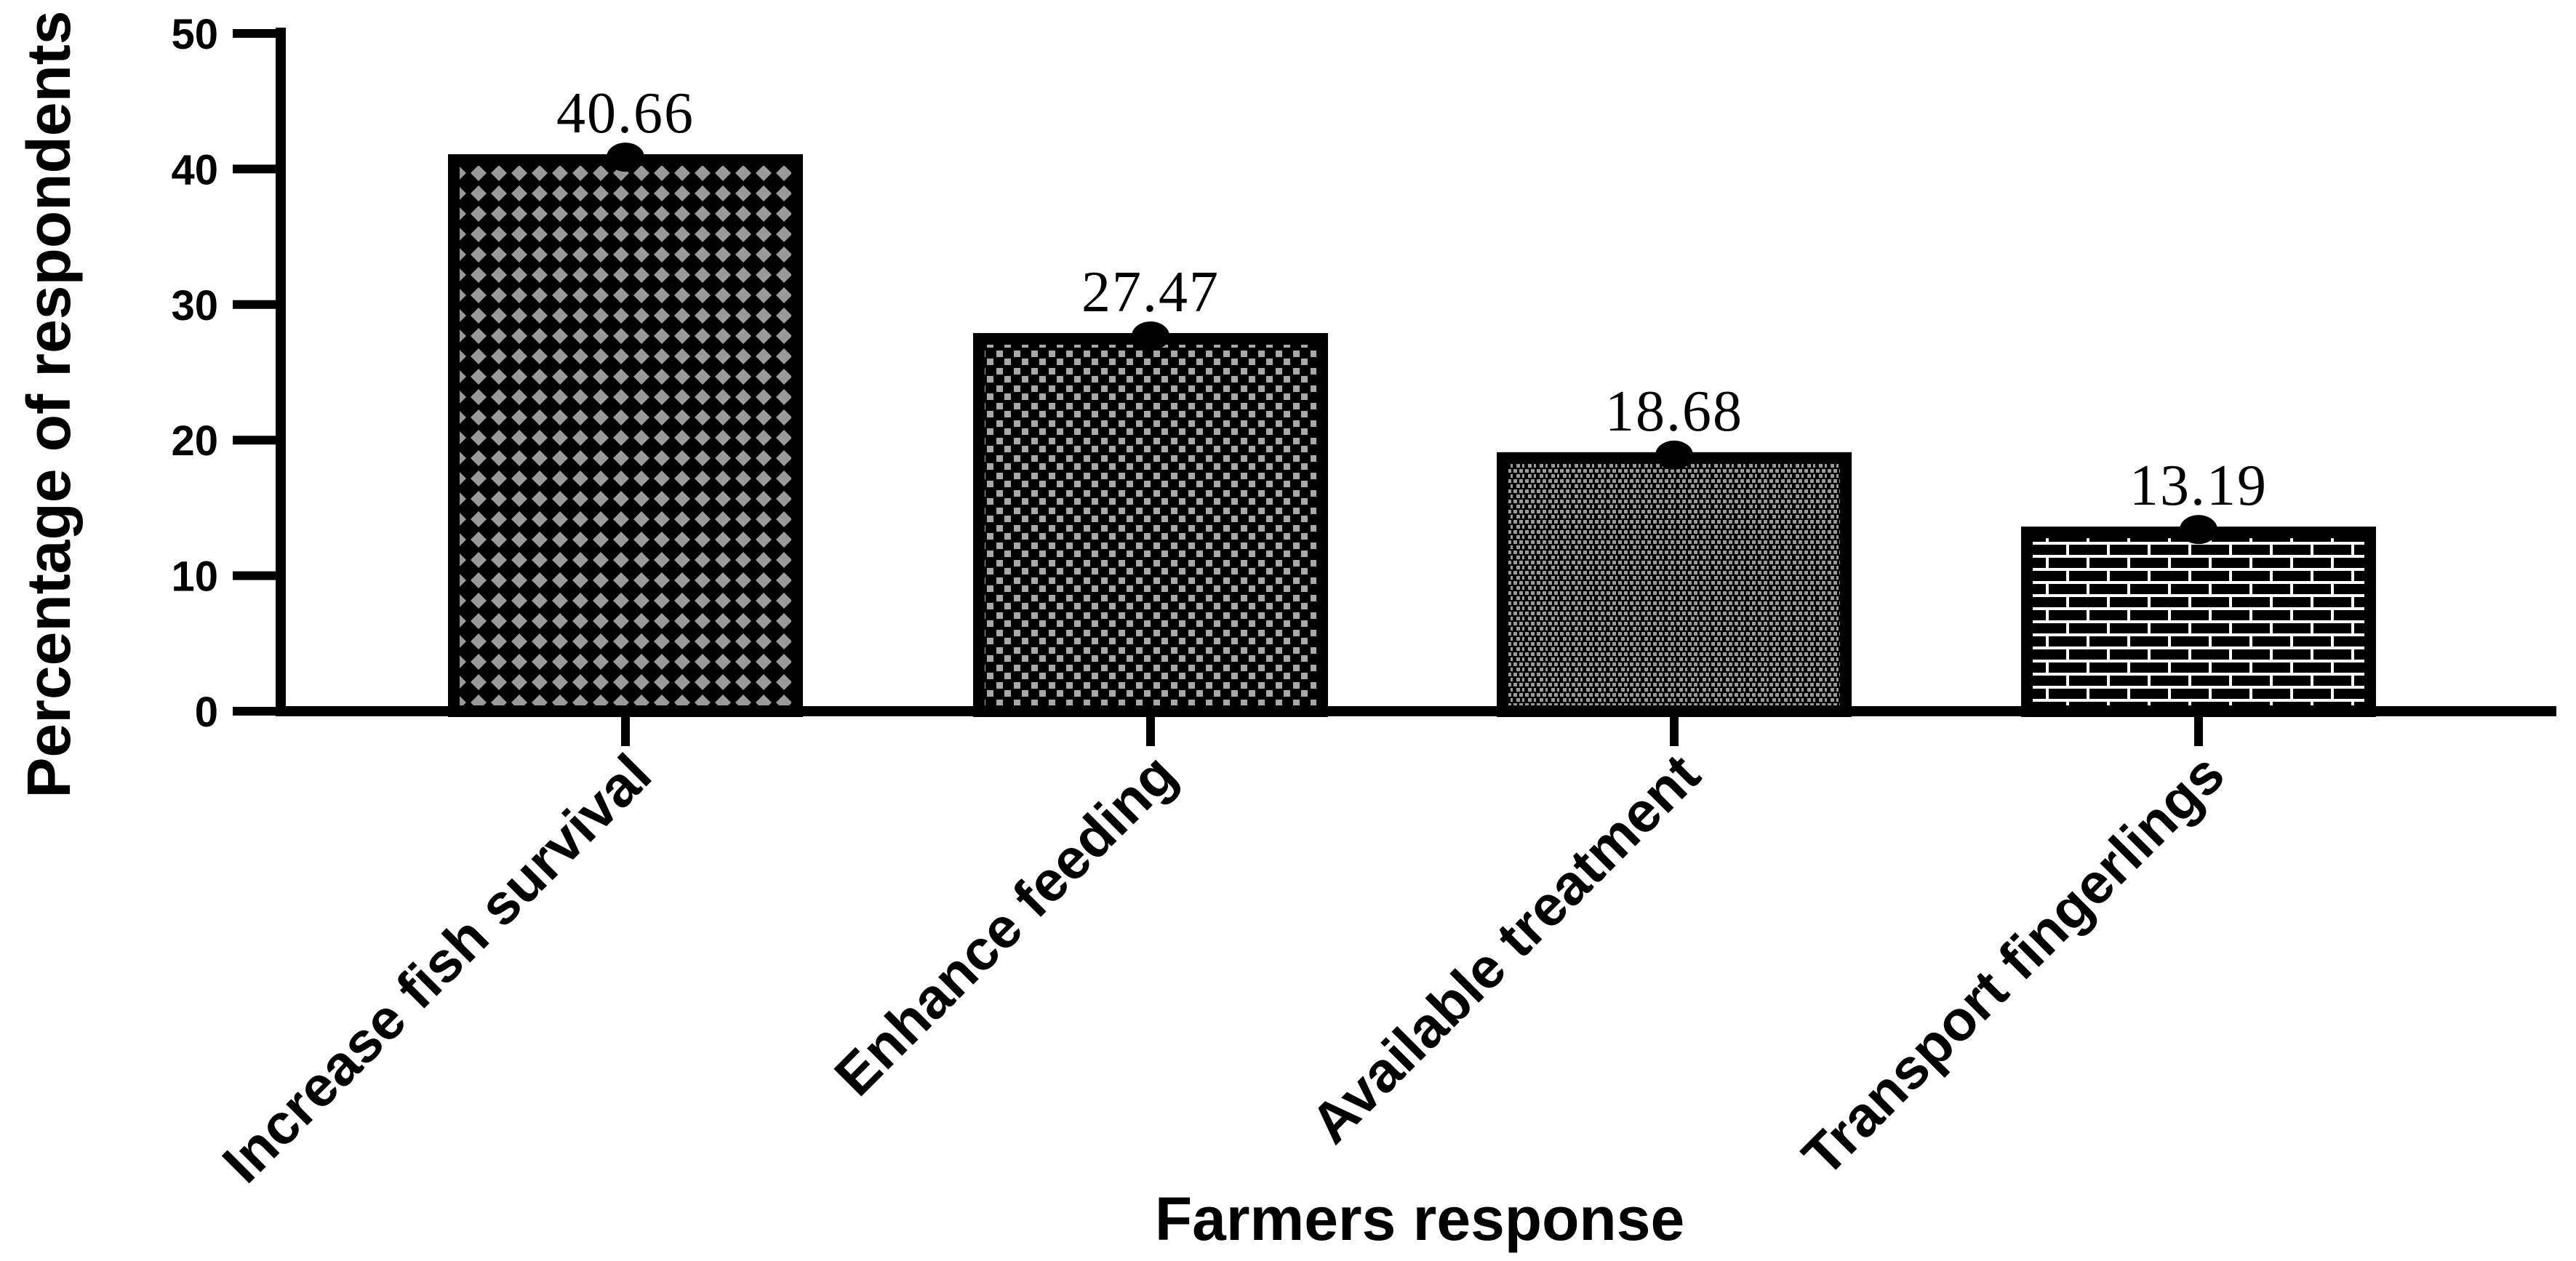 This screenshot has height=1261, width=2576. What do you see at coordinates (1674, 412) in the screenshot?
I see `data-label-3: 18.68` at bounding box center [1674, 412].